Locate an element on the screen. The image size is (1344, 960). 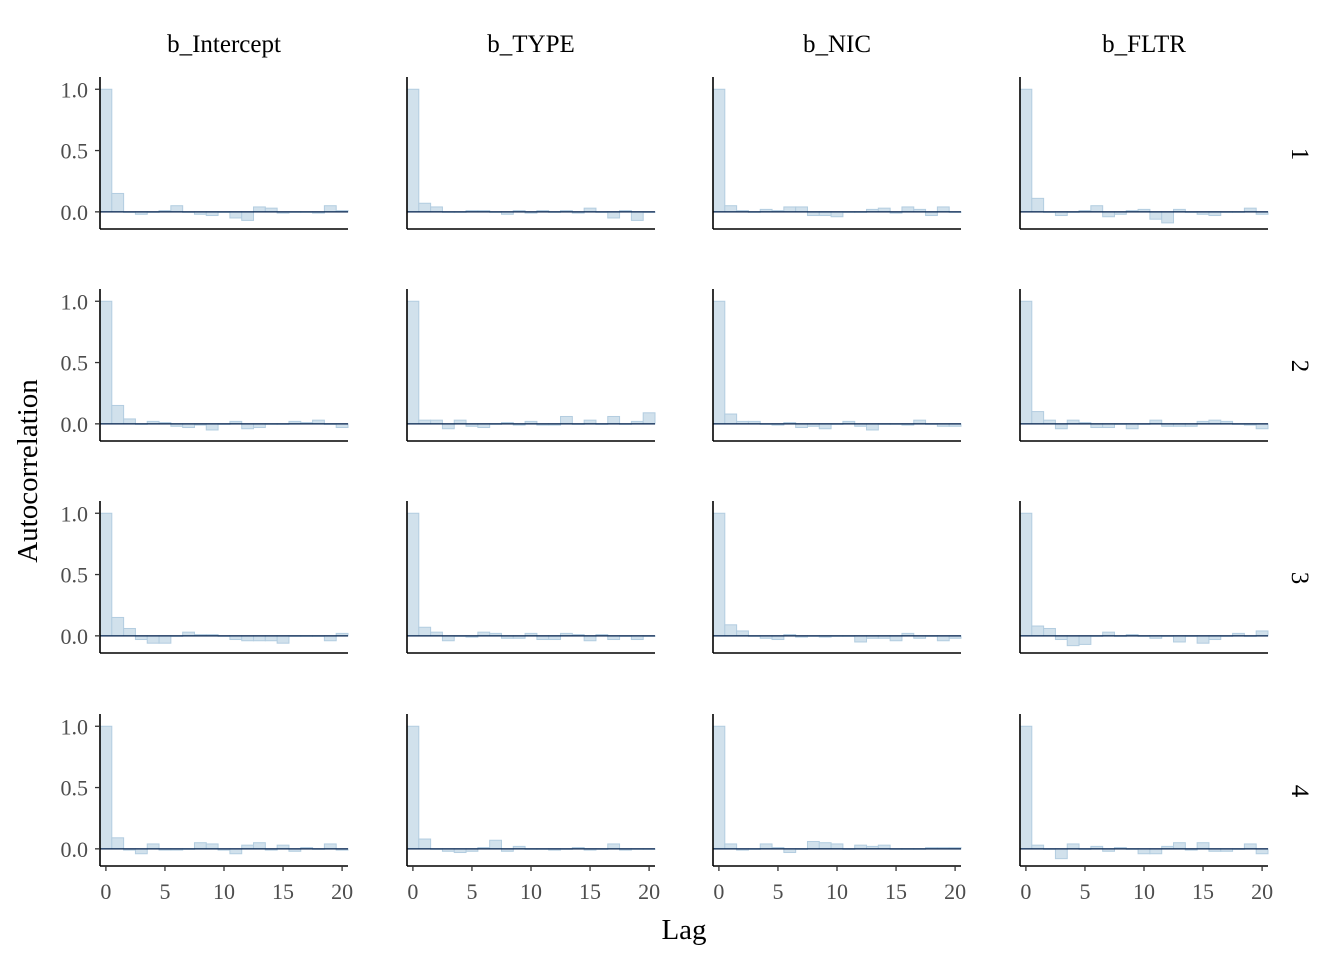
x-tick-label: 10 is located at coordinates (837, 891).